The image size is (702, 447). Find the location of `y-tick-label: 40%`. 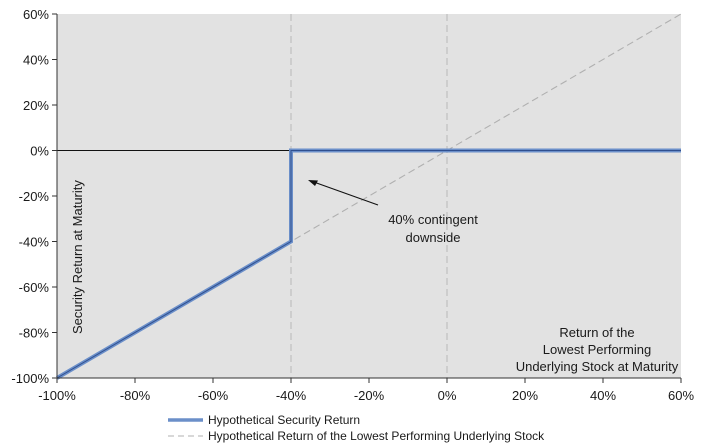

y-tick-label: 40% is located at coordinates (36, 60).